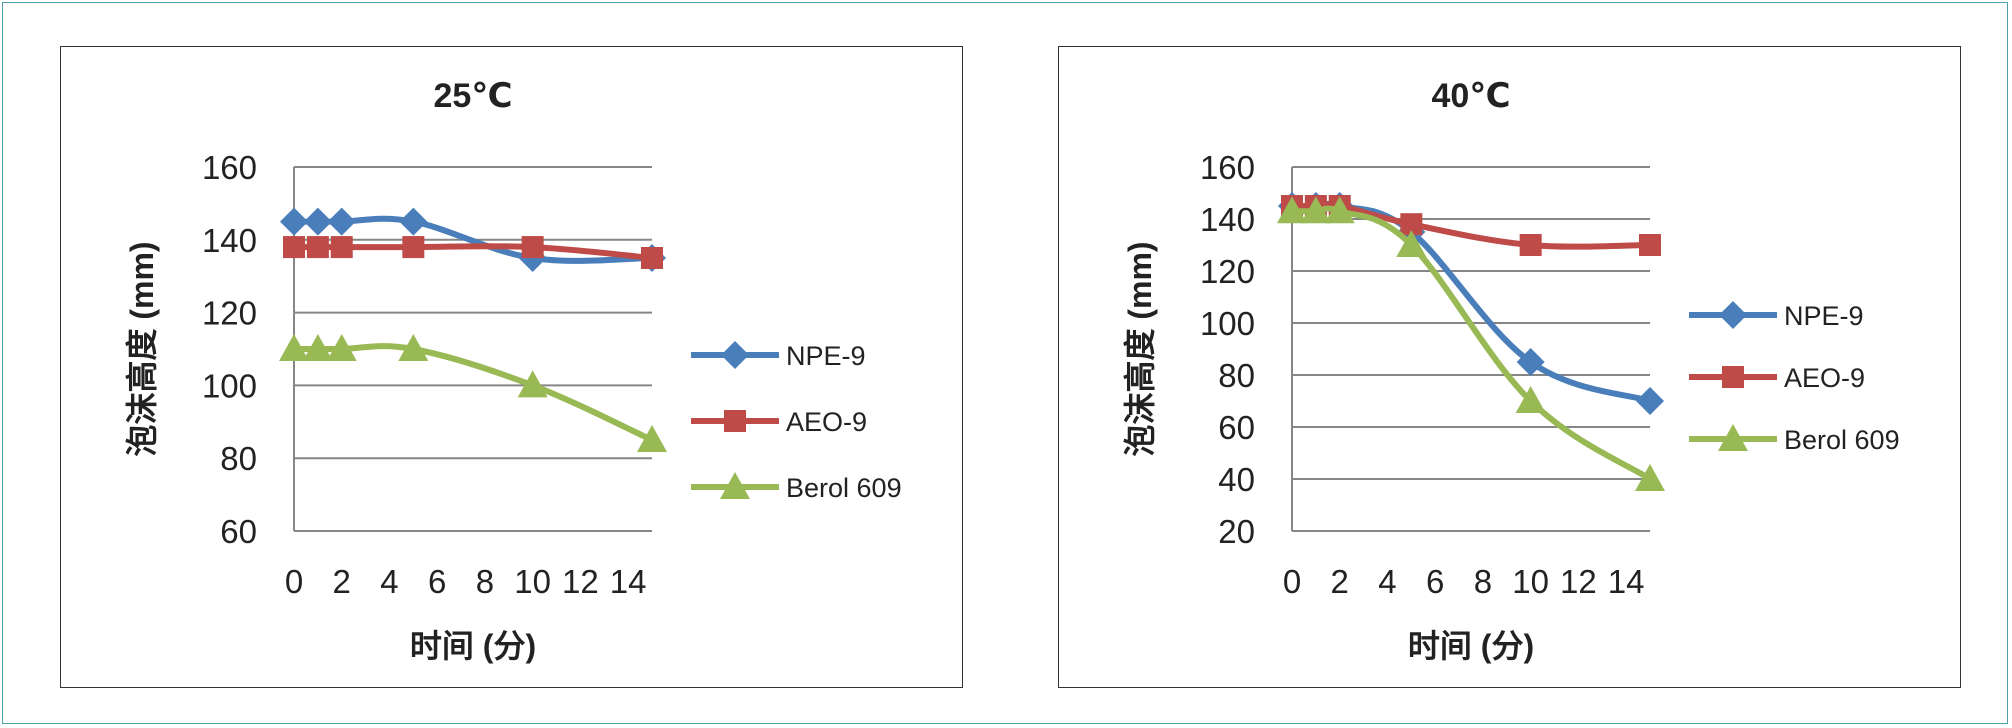  I want to click on chart-title: 40℃, so click(1471, 96).